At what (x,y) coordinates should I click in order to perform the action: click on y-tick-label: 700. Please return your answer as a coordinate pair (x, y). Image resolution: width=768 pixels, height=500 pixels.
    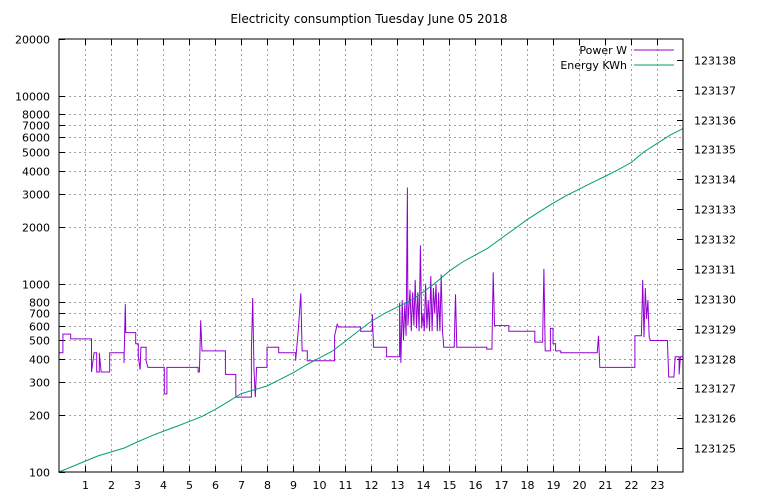
    Looking at the image, I should click on (39, 314).